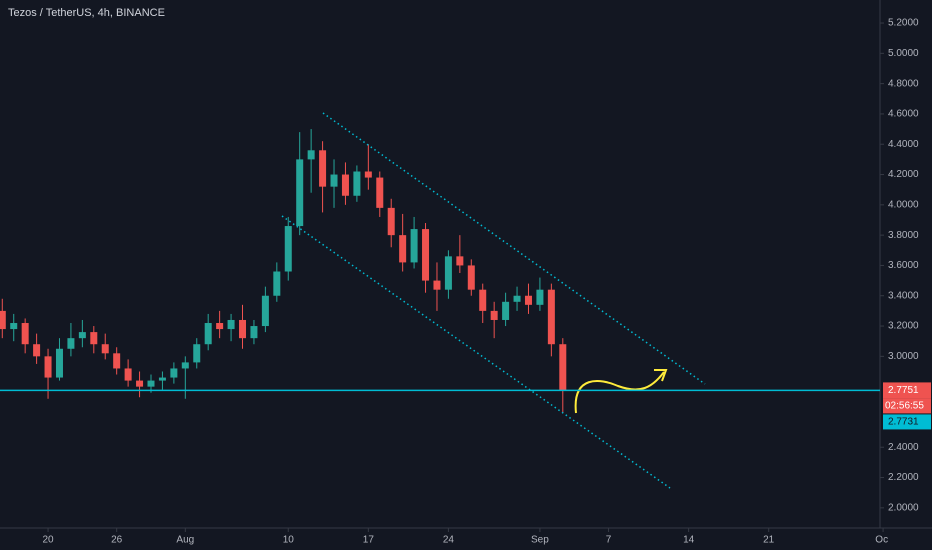  I want to click on projection-arrowhead, so click(661, 375).